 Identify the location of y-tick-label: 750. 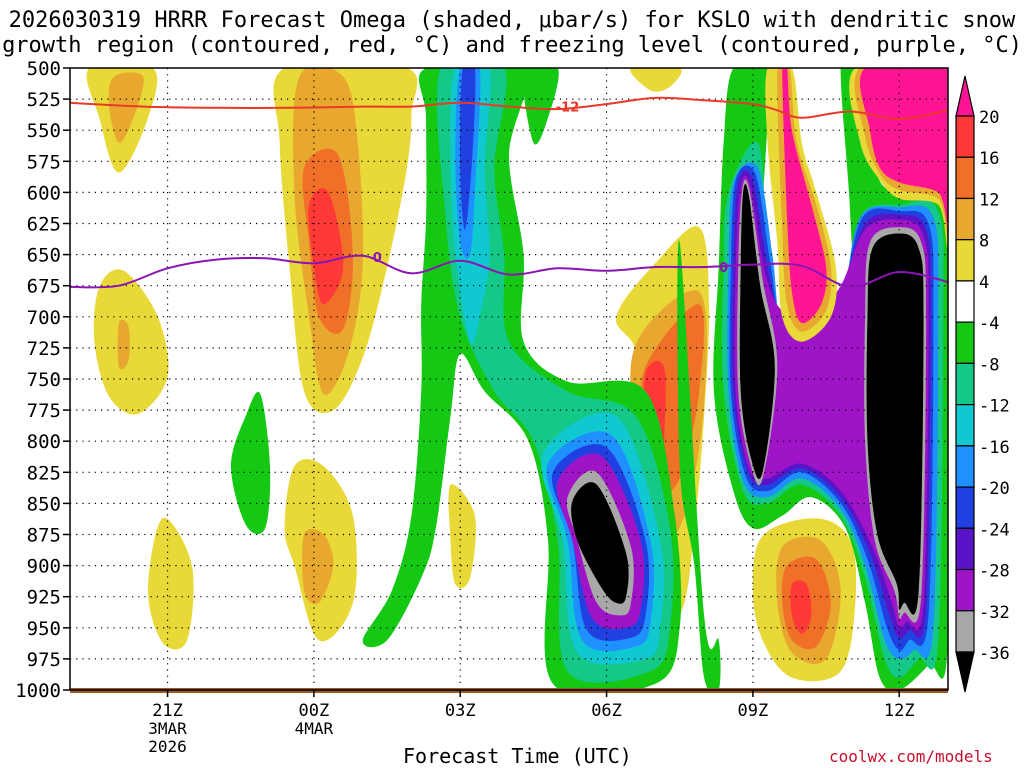
(44, 380).